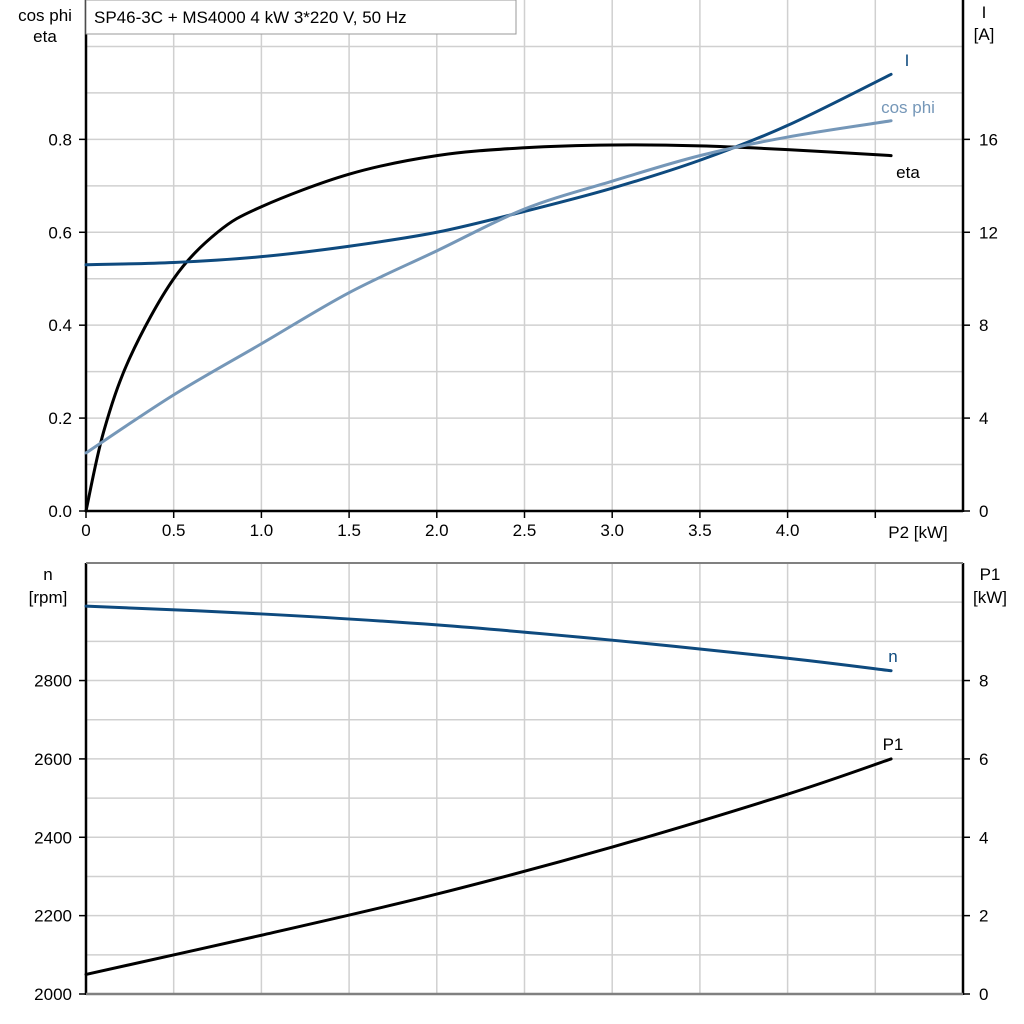 The width and height of the screenshot is (1024, 1024). What do you see at coordinates (53, 759) in the screenshot?
I see `y-left-tick-label: 2600` at bounding box center [53, 759].